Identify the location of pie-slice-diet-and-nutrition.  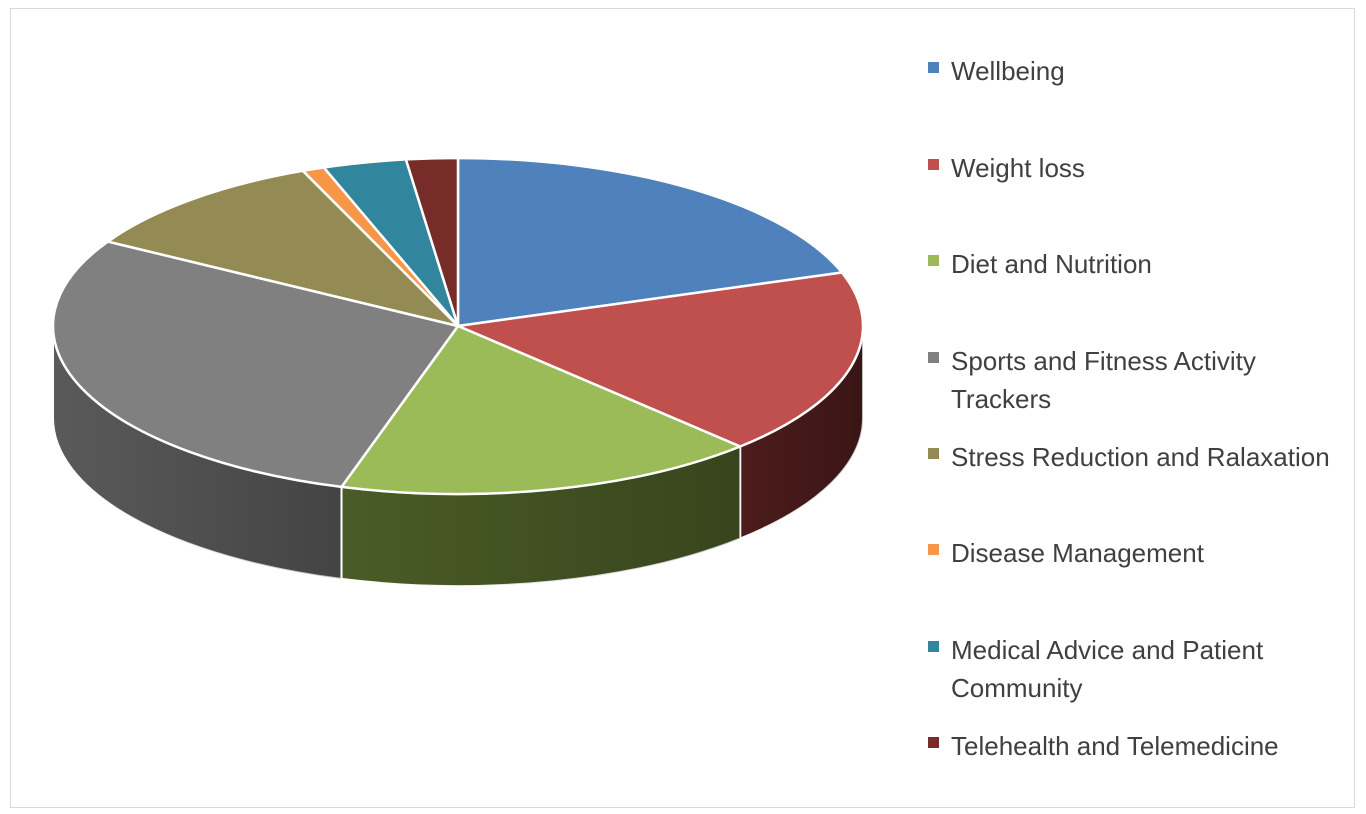
(541, 410).